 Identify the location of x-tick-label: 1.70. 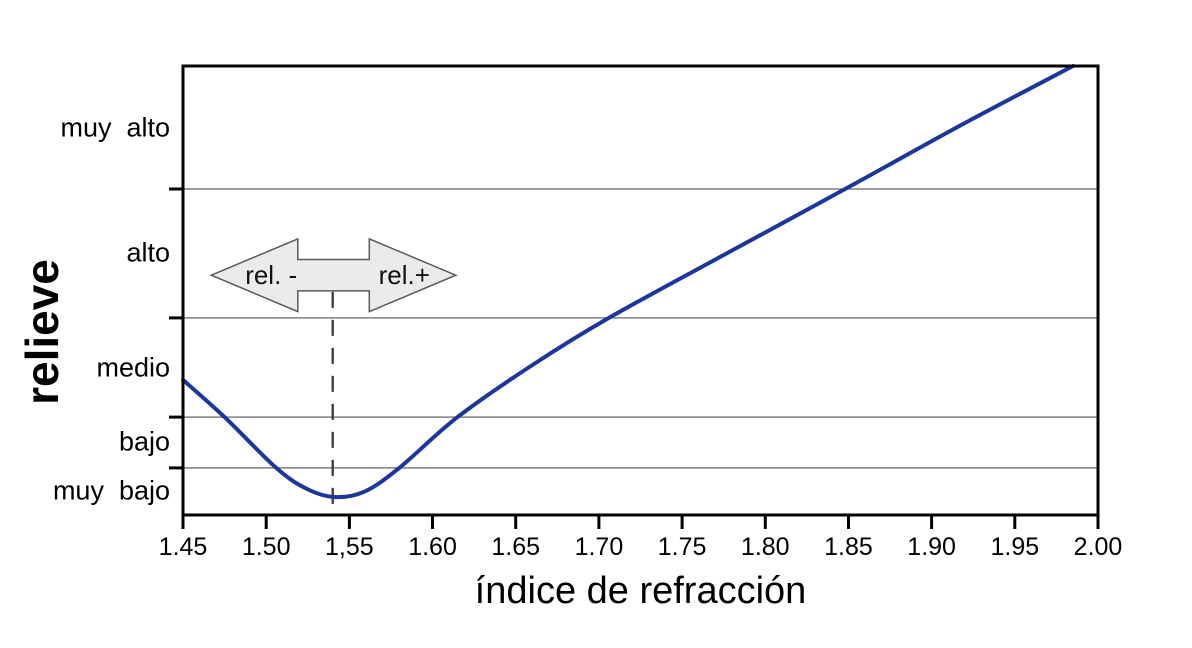
(599, 547).